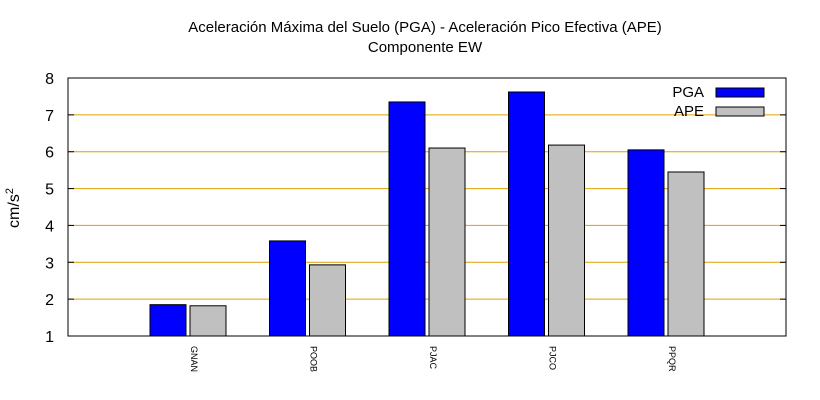 The width and height of the screenshot is (820, 400). I want to click on x-tick-label: PJAC, so click(433, 358).